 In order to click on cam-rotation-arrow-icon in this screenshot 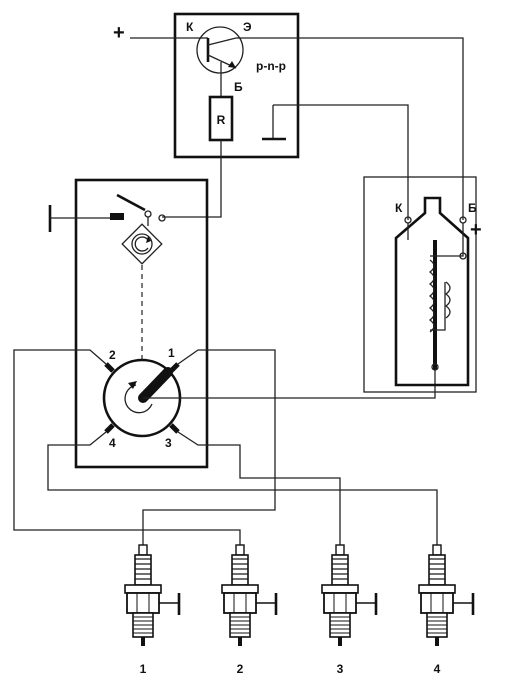, I will do `click(148, 239)`.